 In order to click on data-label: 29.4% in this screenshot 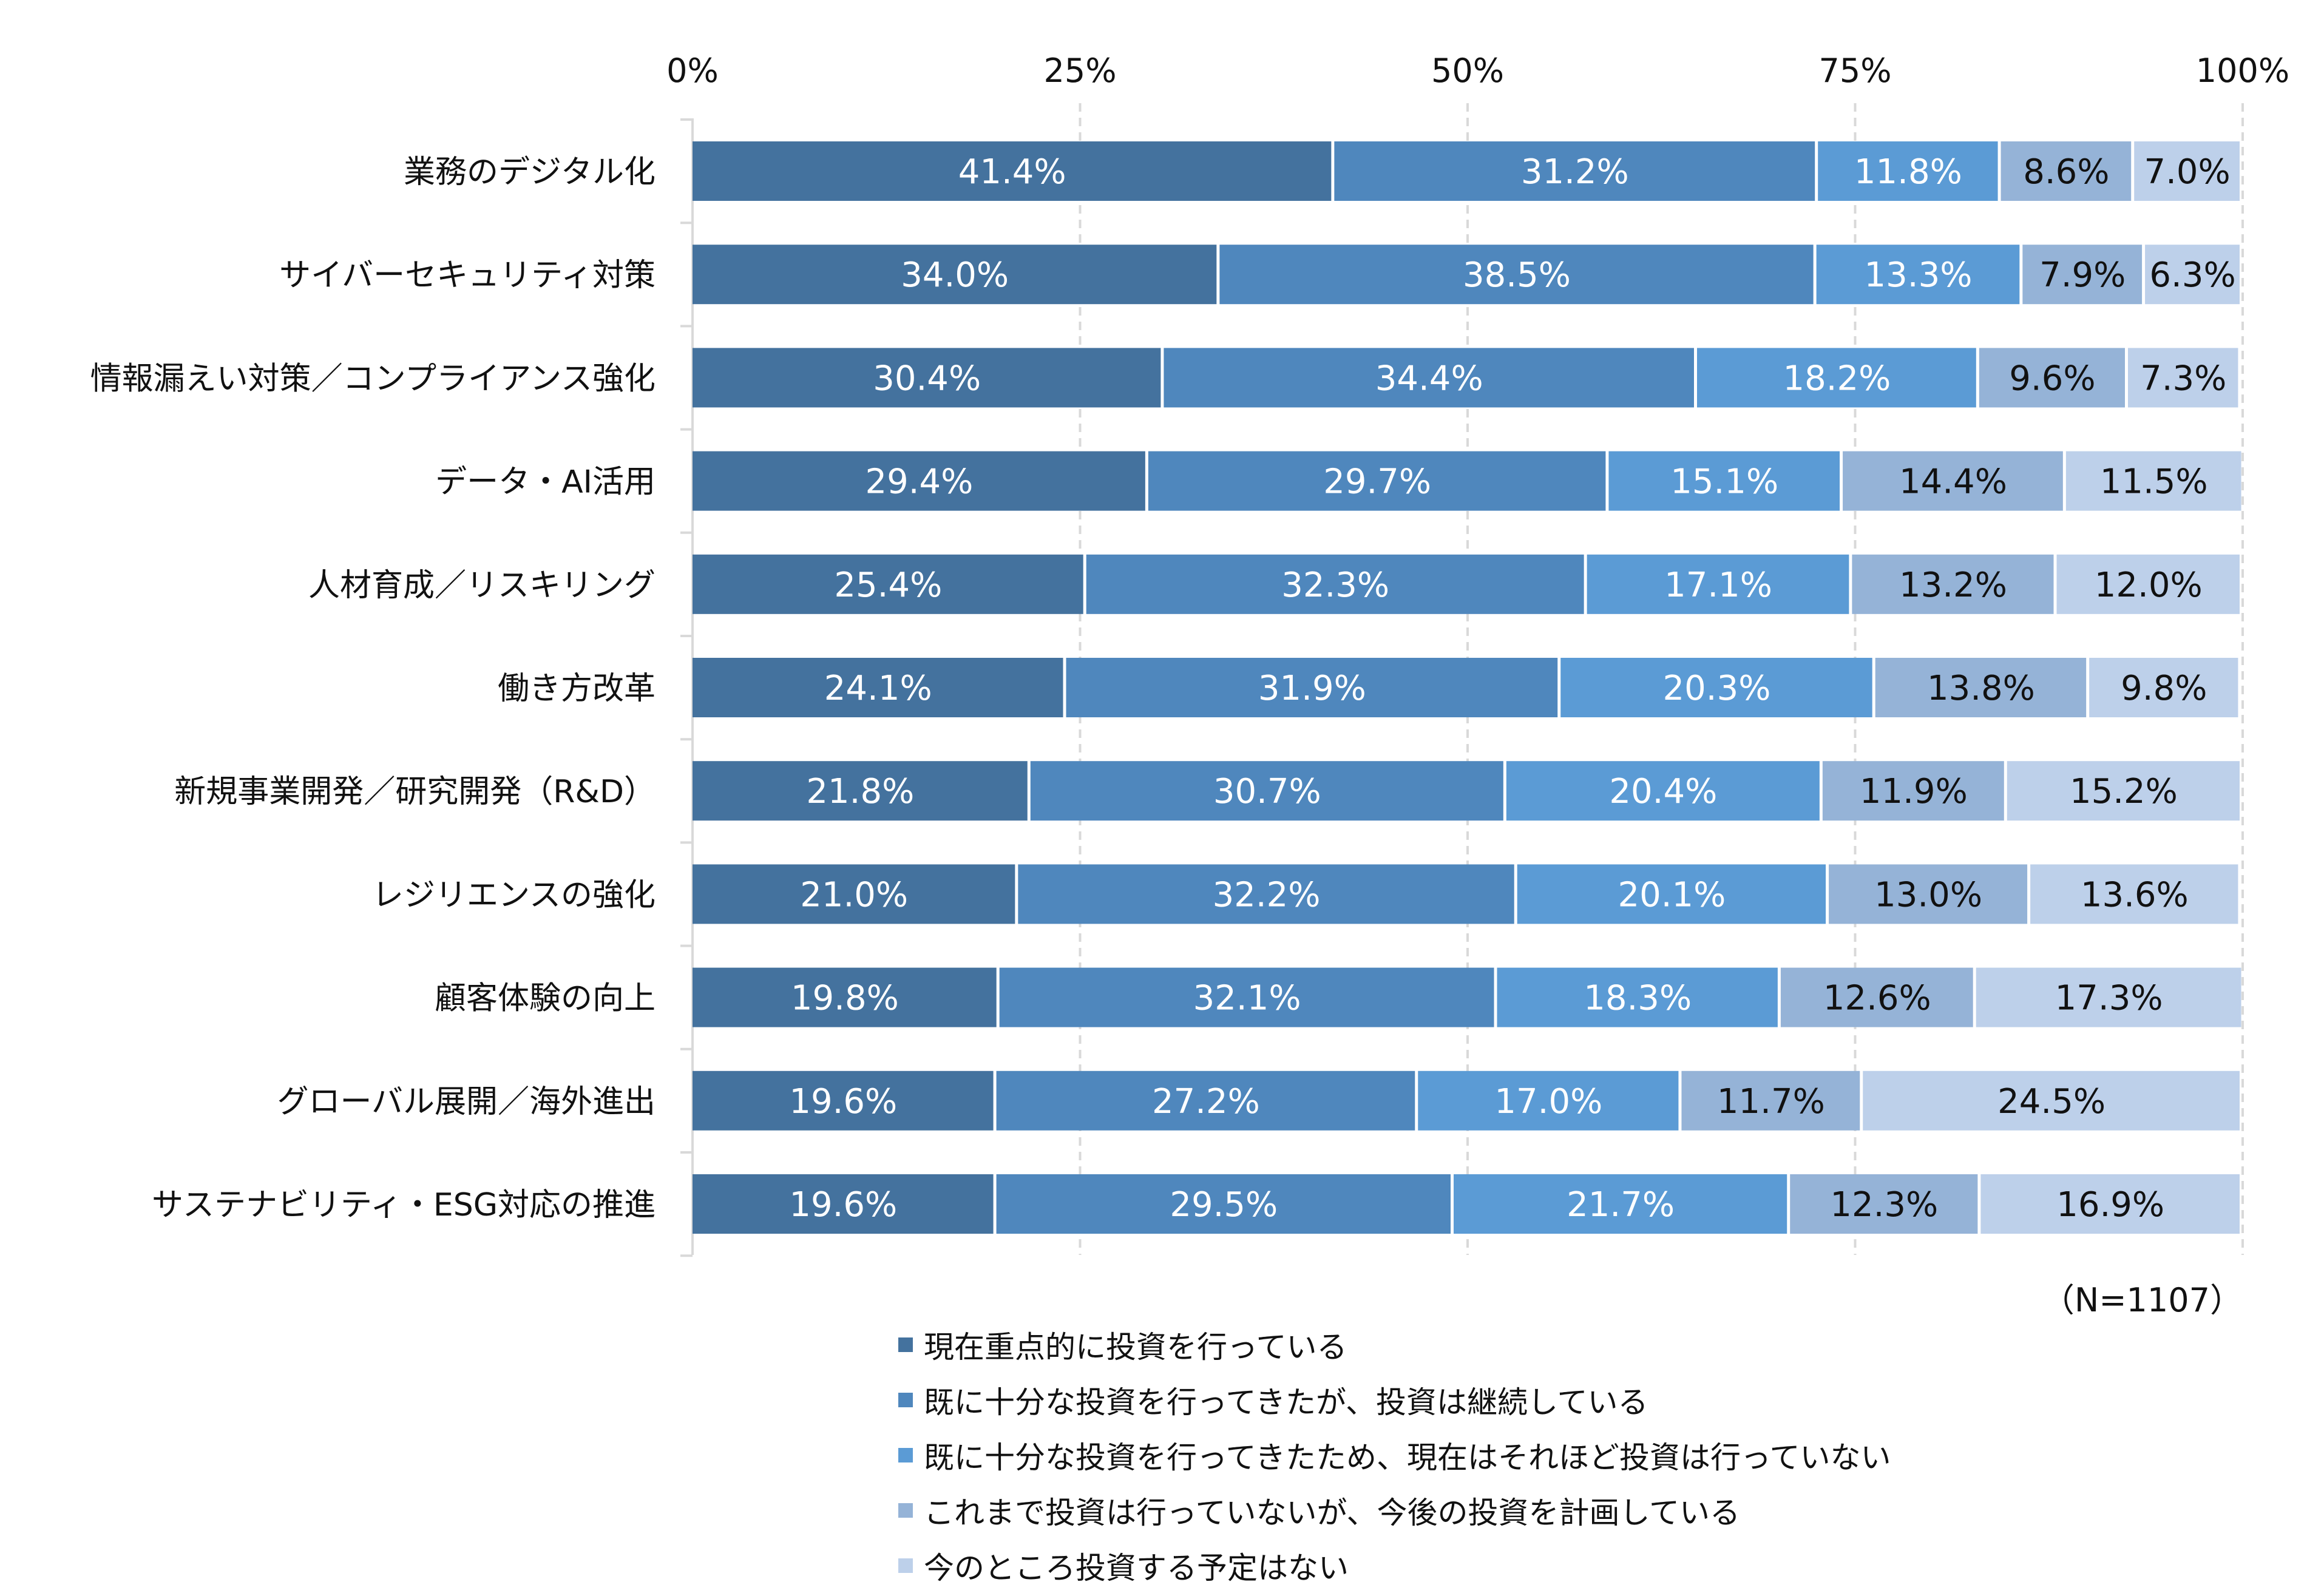, I will do `click(919, 482)`.